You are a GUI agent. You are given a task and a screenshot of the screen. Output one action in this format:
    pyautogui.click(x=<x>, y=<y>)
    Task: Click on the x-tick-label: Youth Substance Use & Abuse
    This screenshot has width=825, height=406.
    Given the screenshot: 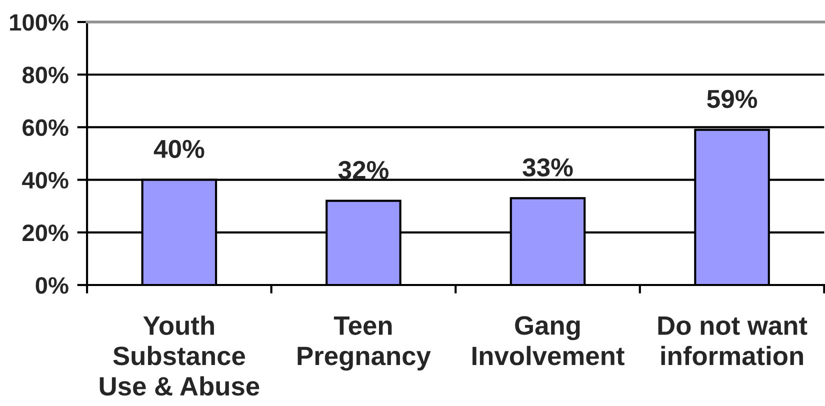 What is the action you would take?
    pyautogui.click(x=180, y=356)
    